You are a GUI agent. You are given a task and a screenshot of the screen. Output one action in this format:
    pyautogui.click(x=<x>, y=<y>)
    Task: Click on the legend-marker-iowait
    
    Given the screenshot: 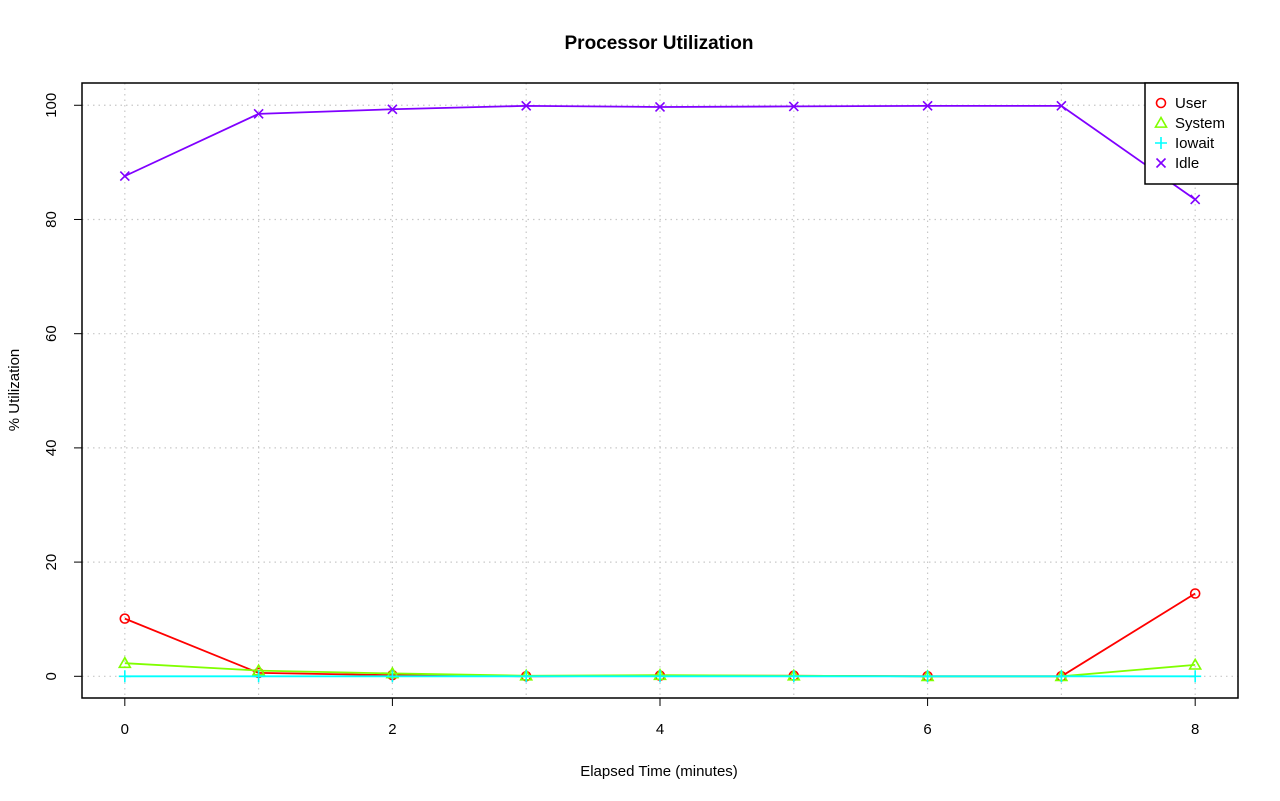 What is the action you would take?
    pyautogui.click(x=1161, y=143)
    